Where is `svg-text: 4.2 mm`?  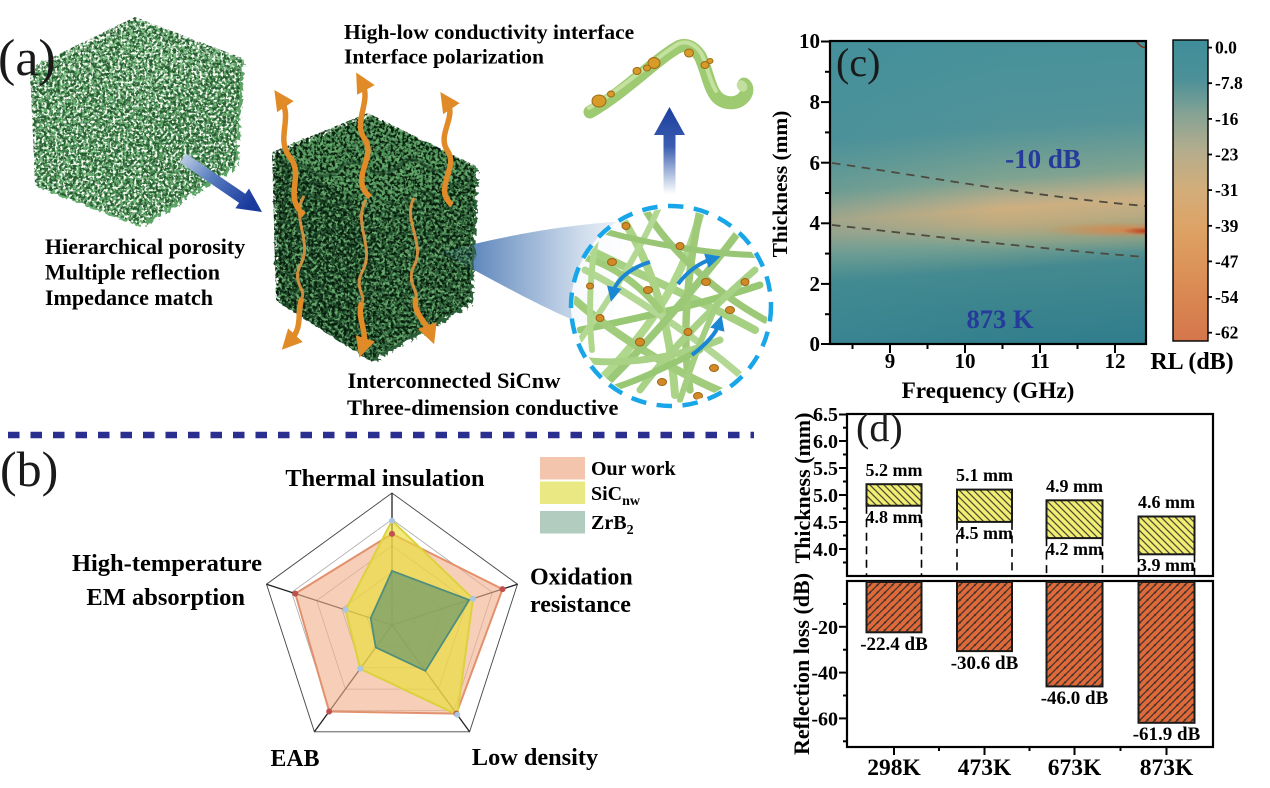
svg-text: 4.2 mm is located at coordinates (1074, 549).